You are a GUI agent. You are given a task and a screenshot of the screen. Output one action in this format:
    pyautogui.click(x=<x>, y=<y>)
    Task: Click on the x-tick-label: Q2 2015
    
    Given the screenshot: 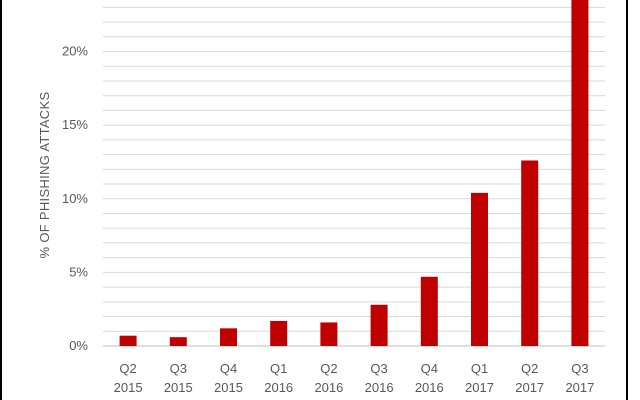 What is the action you would take?
    pyautogui.click(x=128, y=378)
    